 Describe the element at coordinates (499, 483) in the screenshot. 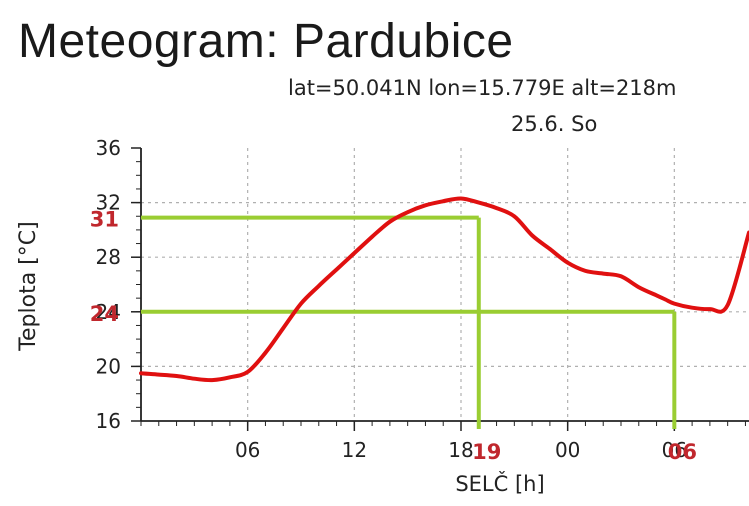

I see `x-axis-label: SELČ [h]` at that location.